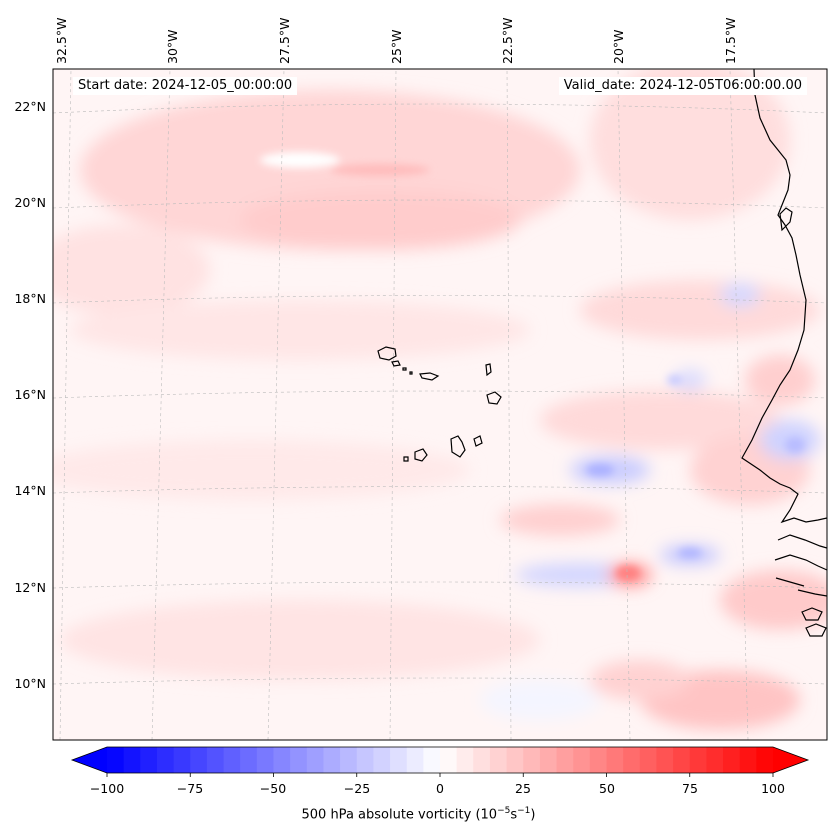 The height and width of the screenshot is (839, 837). What do you see at coordinates (524, 811) in the screenshot?
I see `colorbar-title-exp2: −1` at bounding box center [524, 811].